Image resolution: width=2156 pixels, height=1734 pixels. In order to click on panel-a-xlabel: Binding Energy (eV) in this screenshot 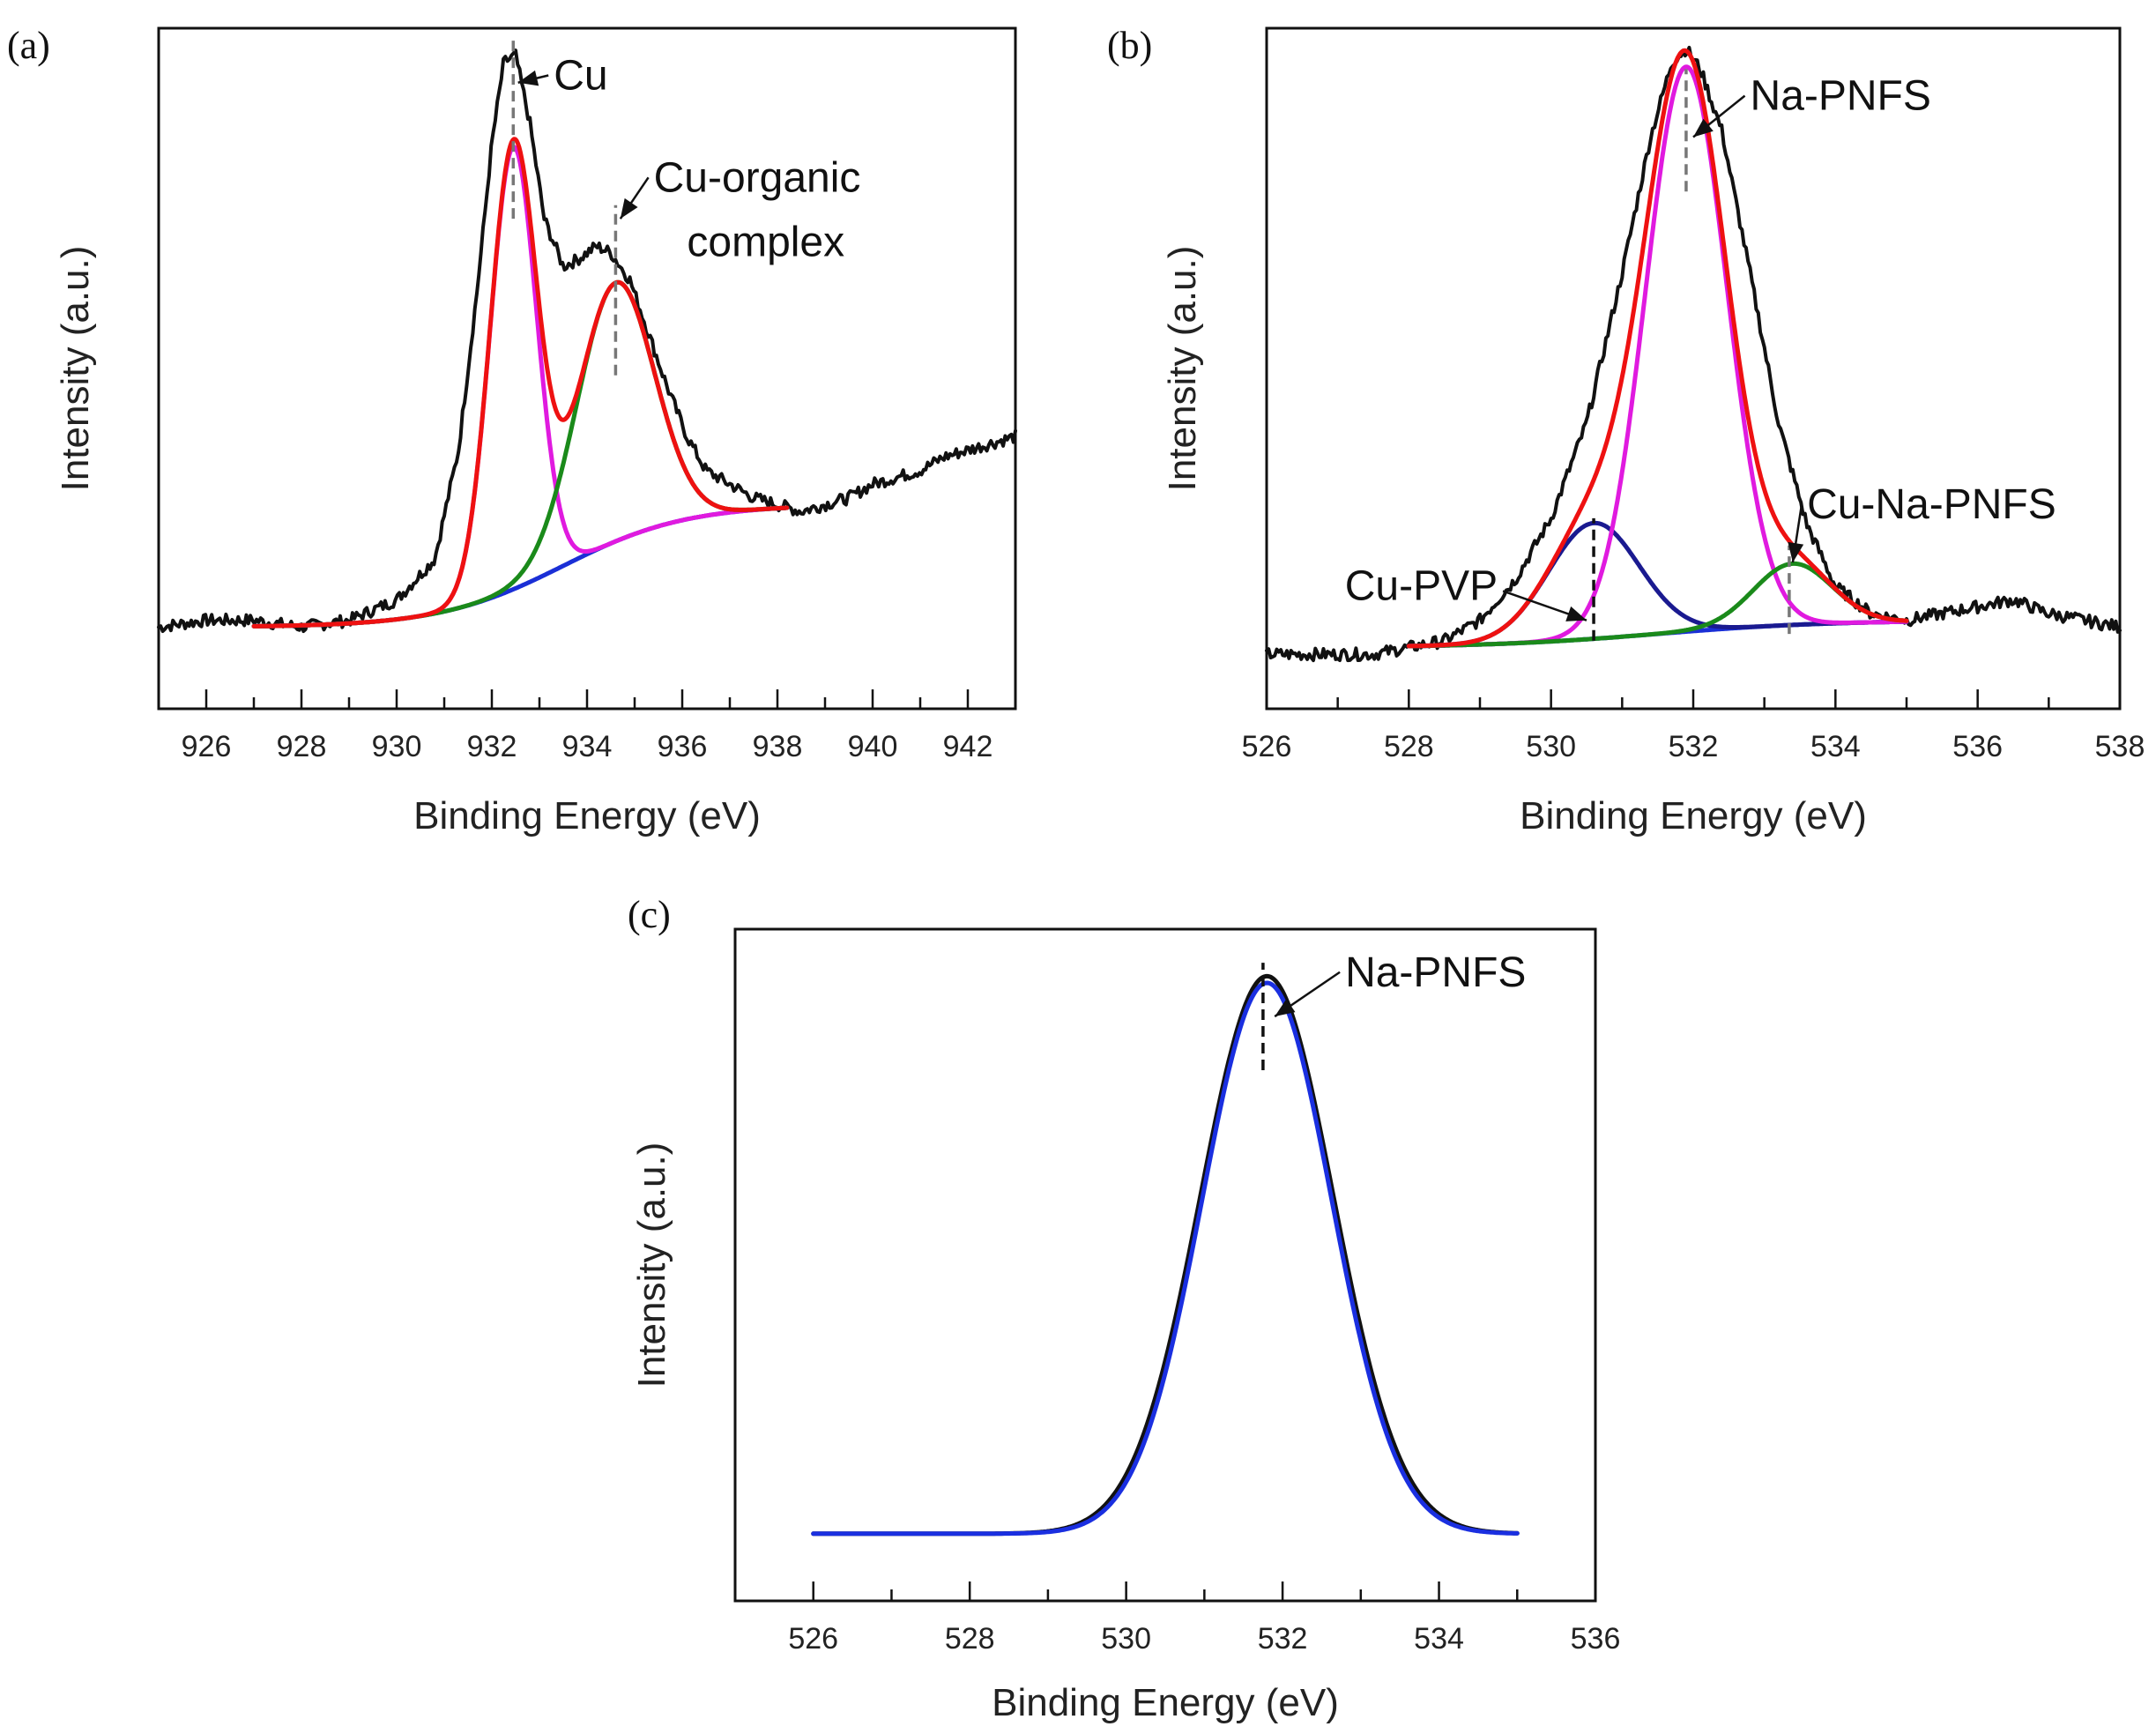, I will do `click(587, 816)`.